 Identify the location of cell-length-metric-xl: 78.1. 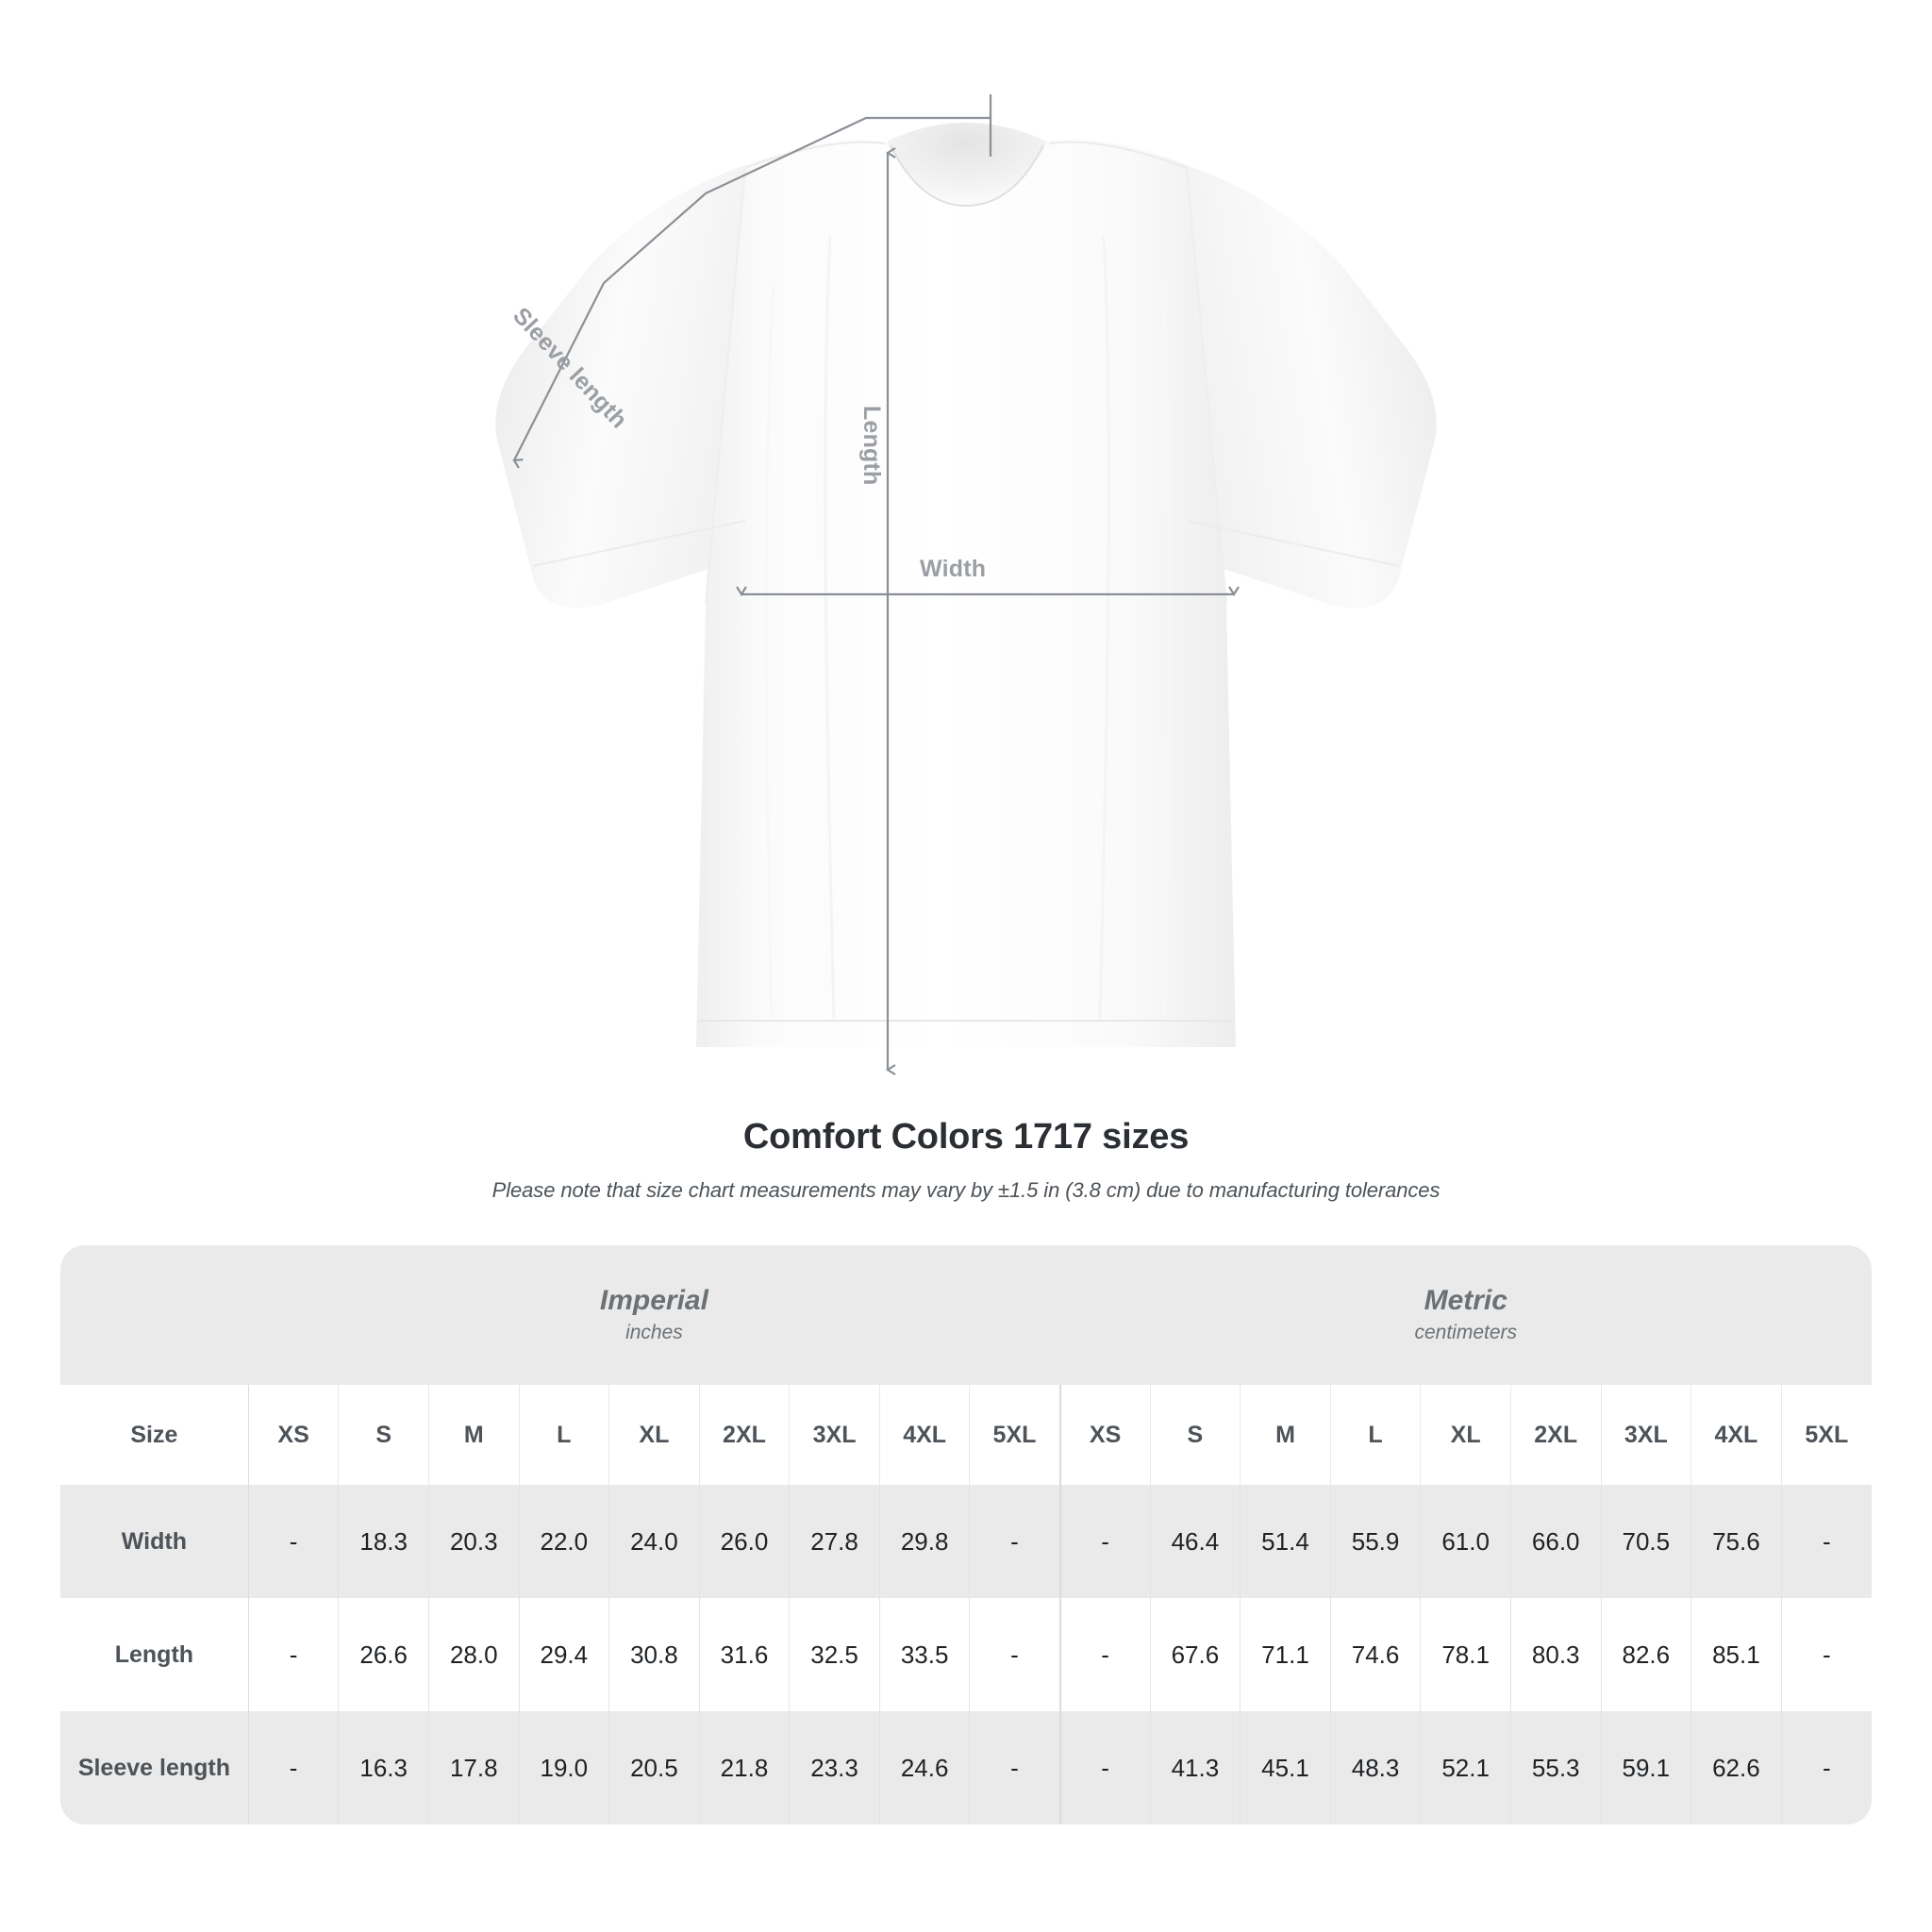
(1466, 1655).